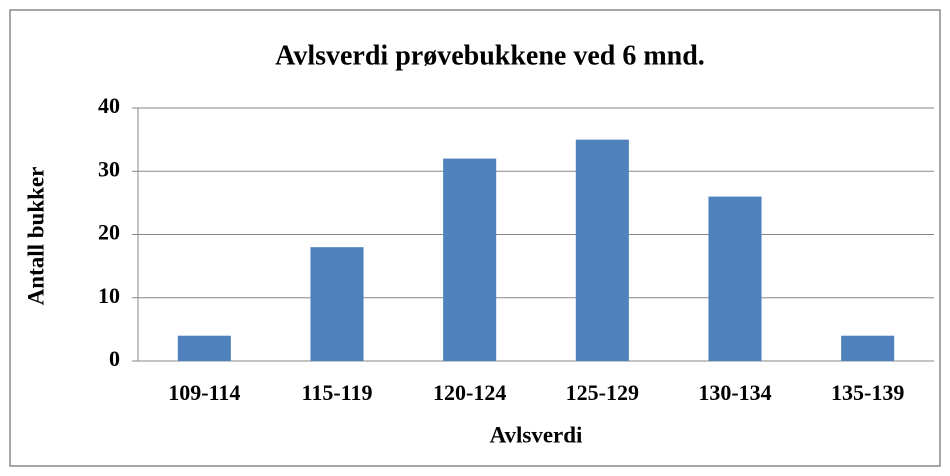  Describe the element at coordinates (734, 392) in the screenshot. I see `x-tick-label: 130-134` at that location.